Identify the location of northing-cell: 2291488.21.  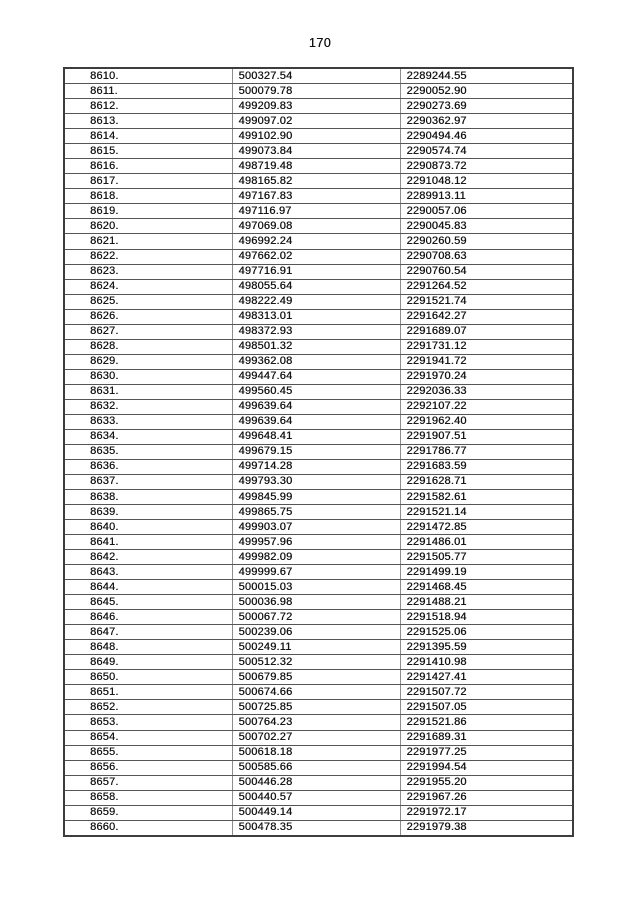
(486, 602).